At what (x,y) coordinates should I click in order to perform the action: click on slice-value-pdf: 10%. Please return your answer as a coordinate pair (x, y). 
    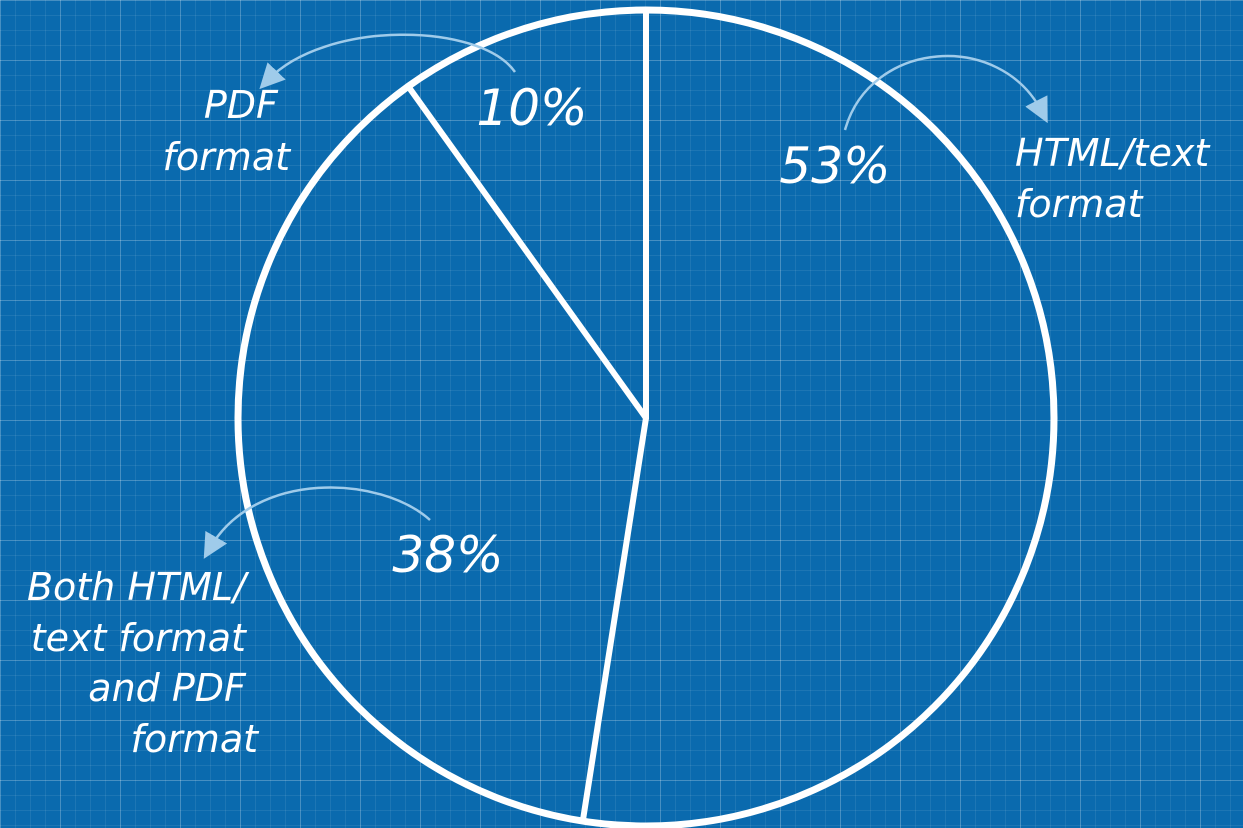
    Looking at the image, I should click on (531, 108).